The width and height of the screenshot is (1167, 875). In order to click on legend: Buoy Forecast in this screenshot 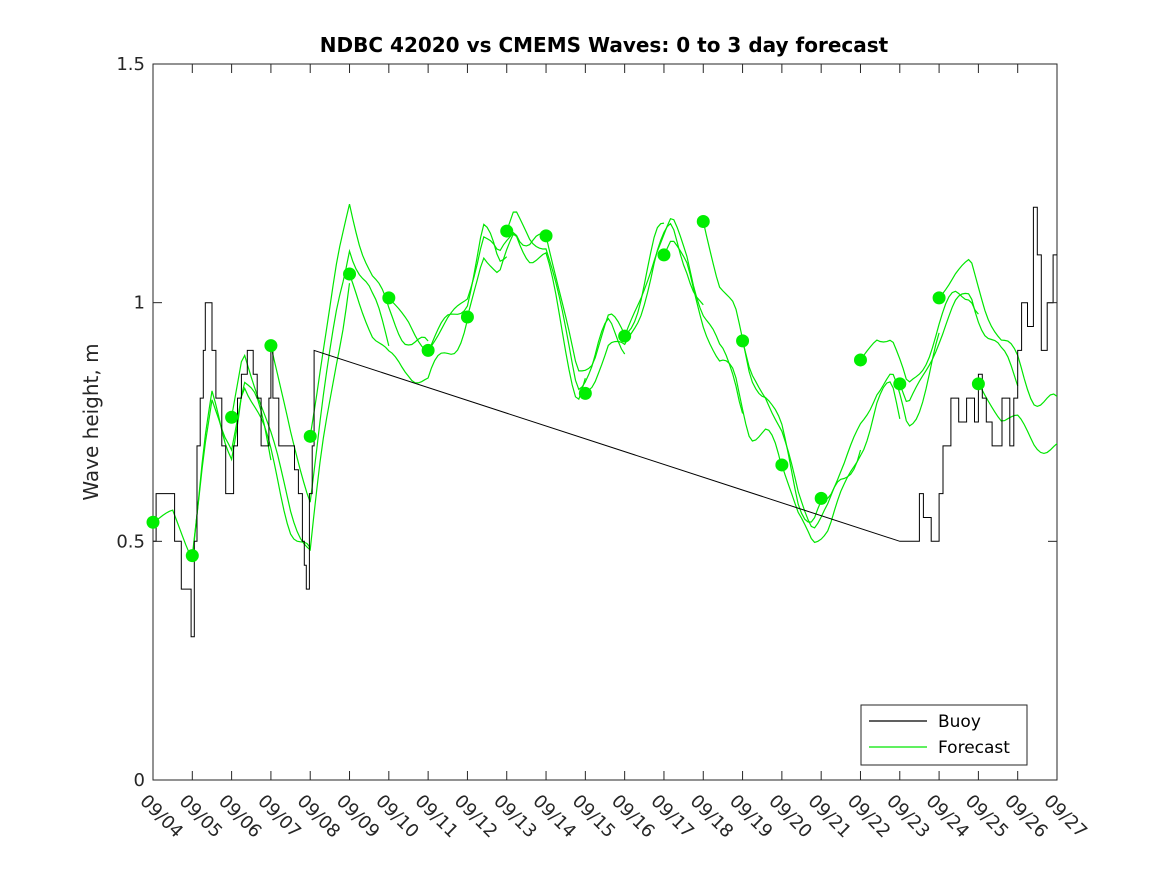, I will do `click(944, 735)`.